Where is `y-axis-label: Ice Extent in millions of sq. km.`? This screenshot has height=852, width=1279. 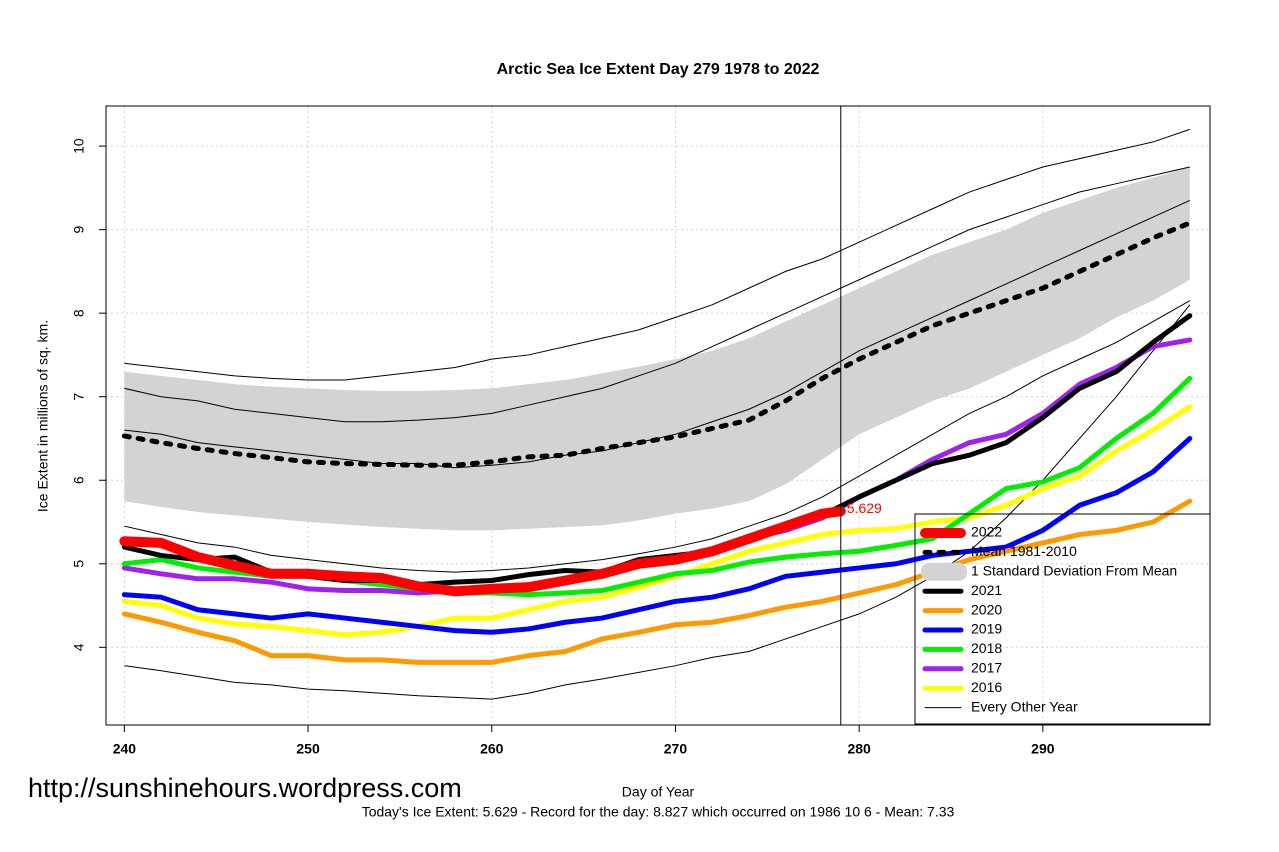
y-axis-label: Ice Extent in millions of sq. km. is located at coordinates (43, 416).